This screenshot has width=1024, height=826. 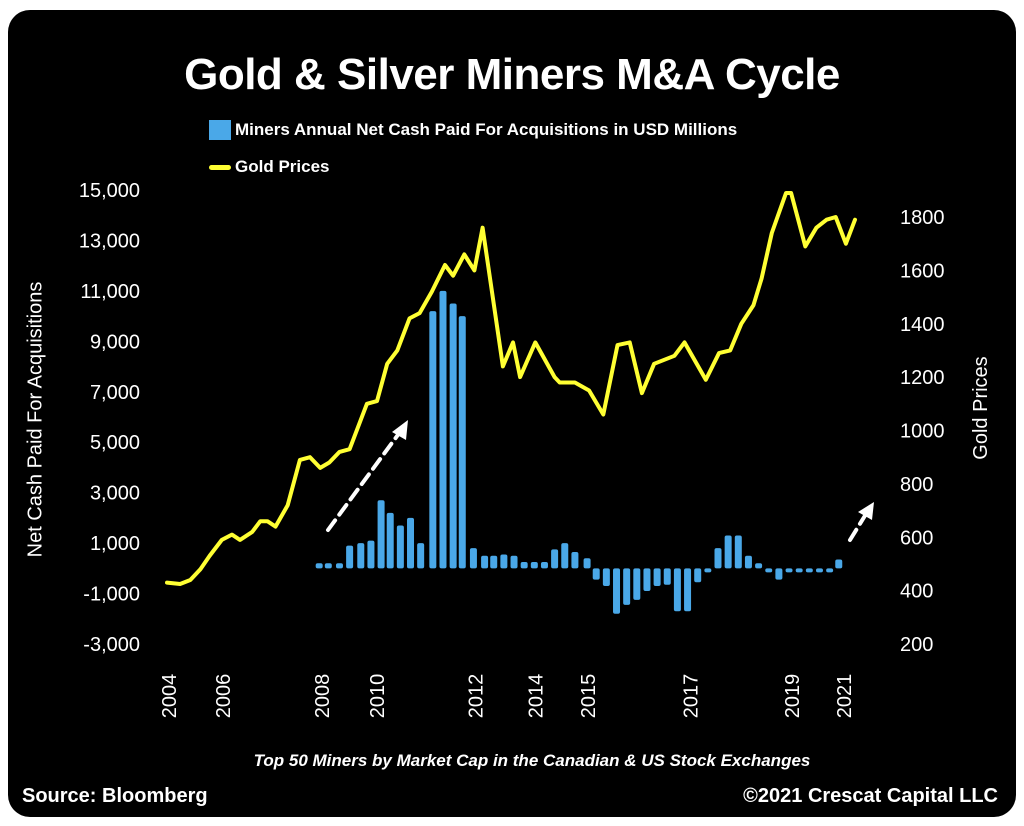 I want to click on x-tick-label: 2014, so click(x=536, y=696).